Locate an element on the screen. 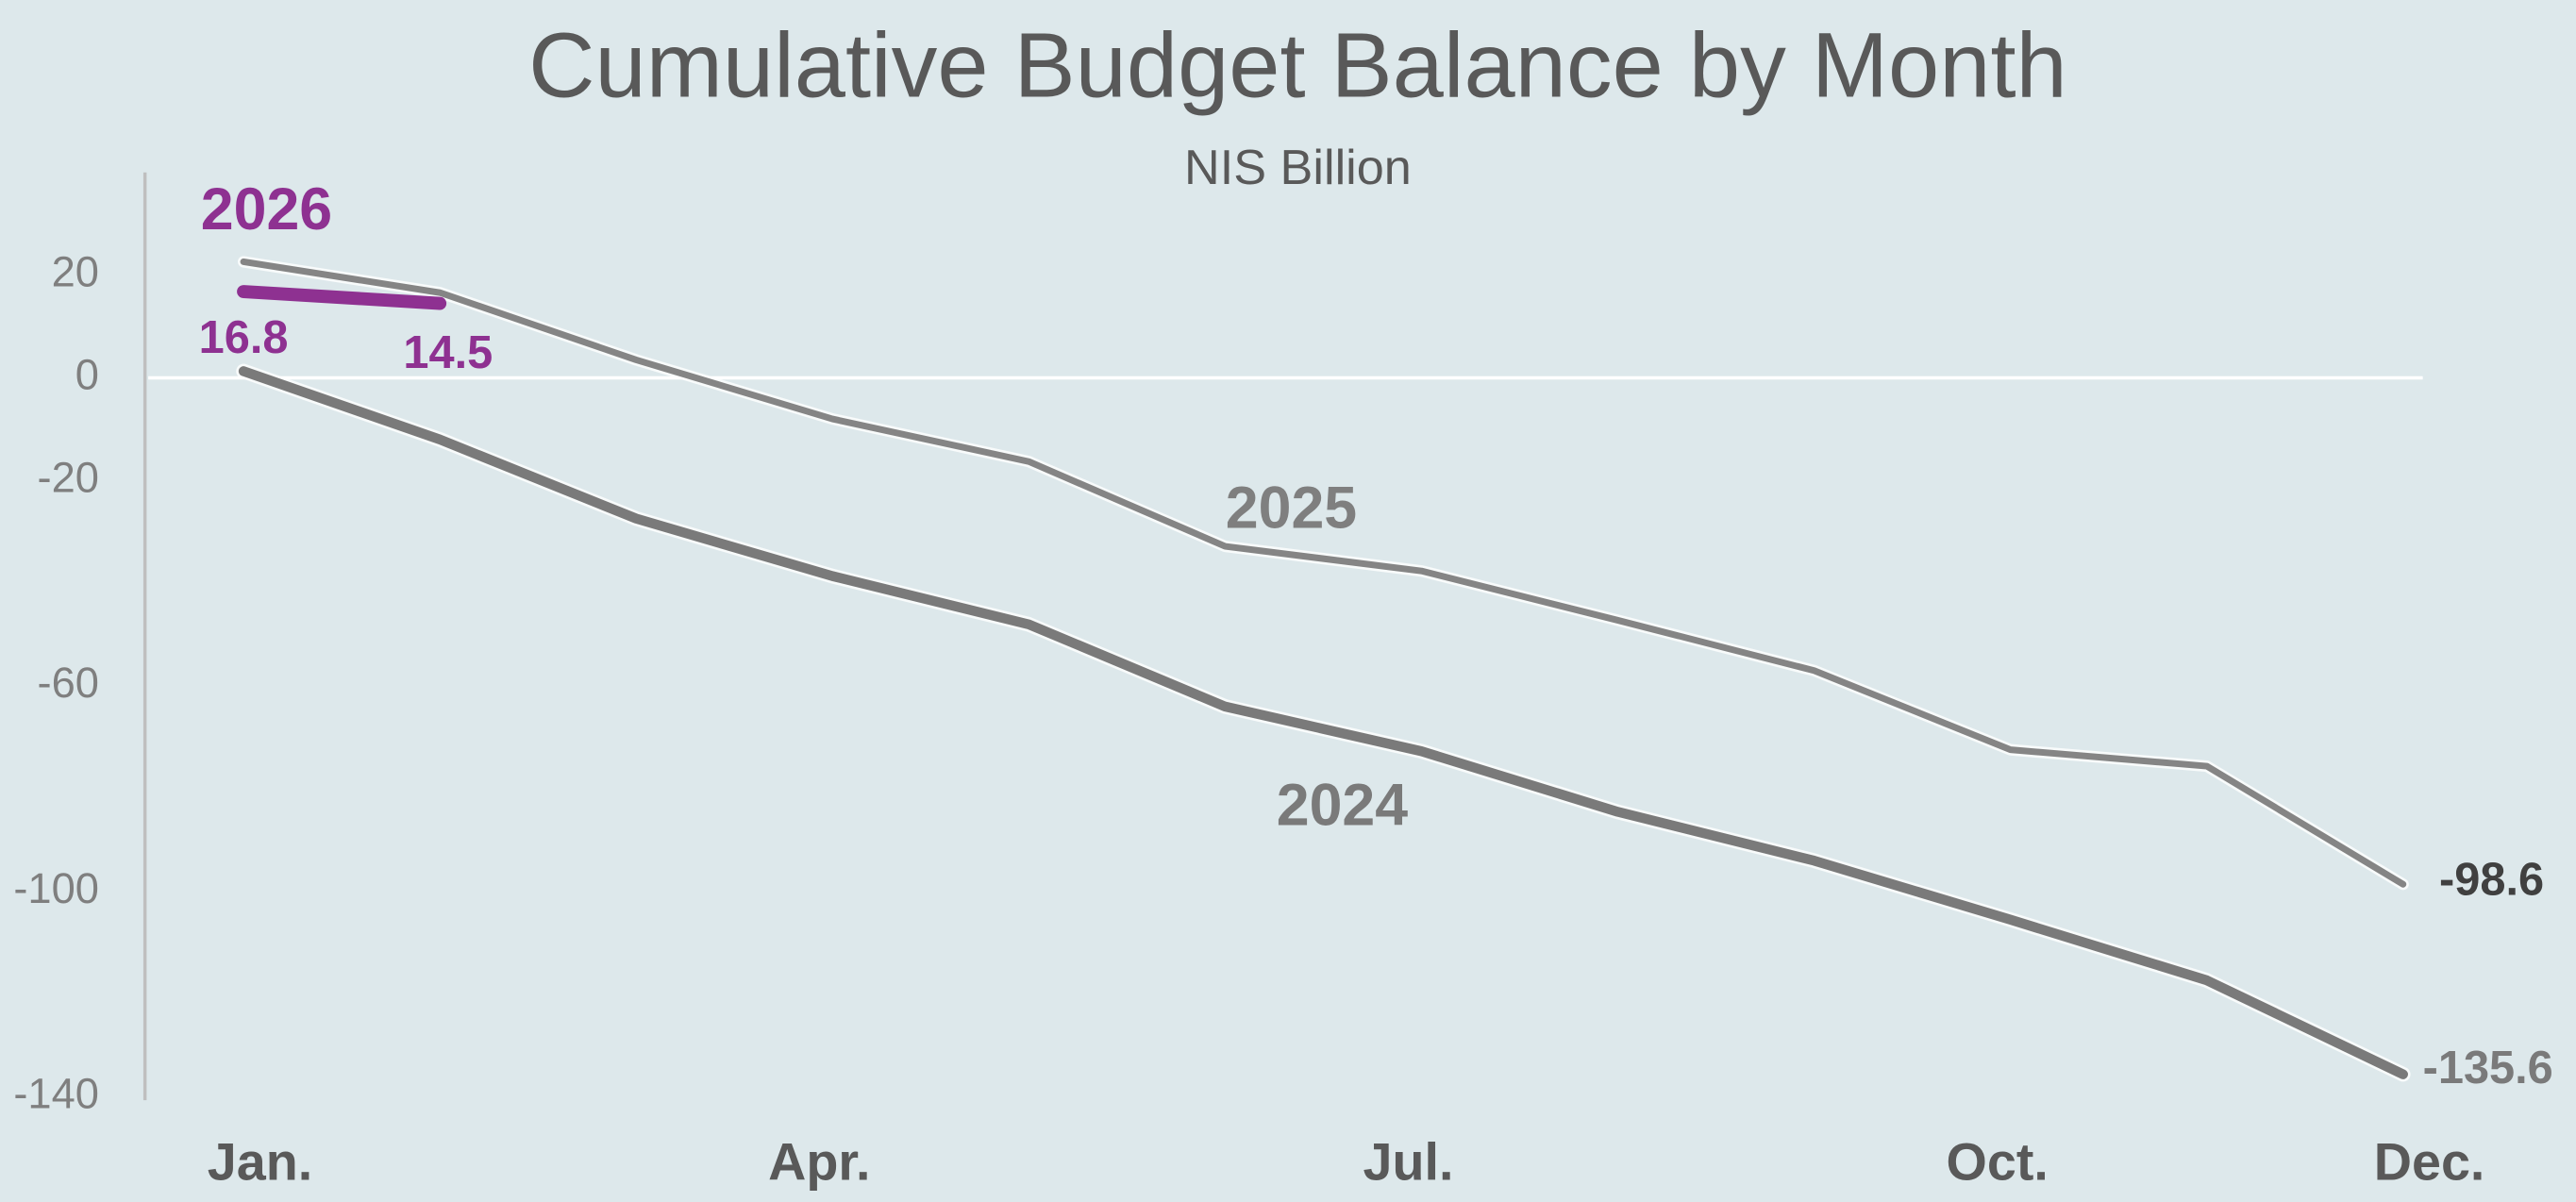  y-tick-label: 20 is located at coordinates (75, 272).